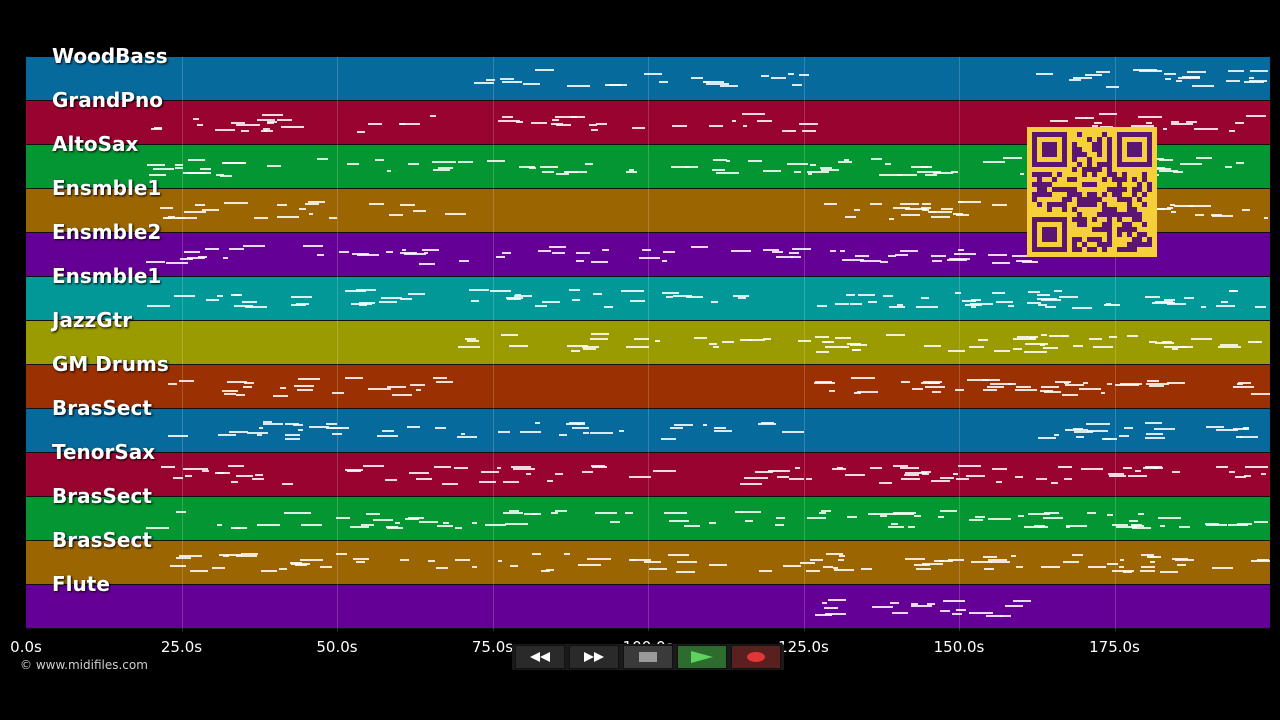 This screenshot has width=1280, height=720. Describe the element at coordinates (102, 496) in the screenshot. I see `track-label: BrasSect` at that location.